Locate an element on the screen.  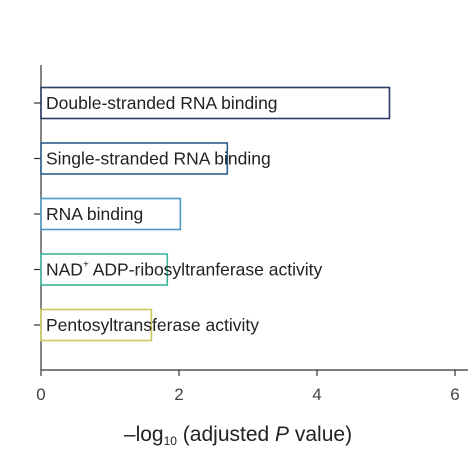
x-ticks: 0 2 4 6 is located at coordinates (248, 387).